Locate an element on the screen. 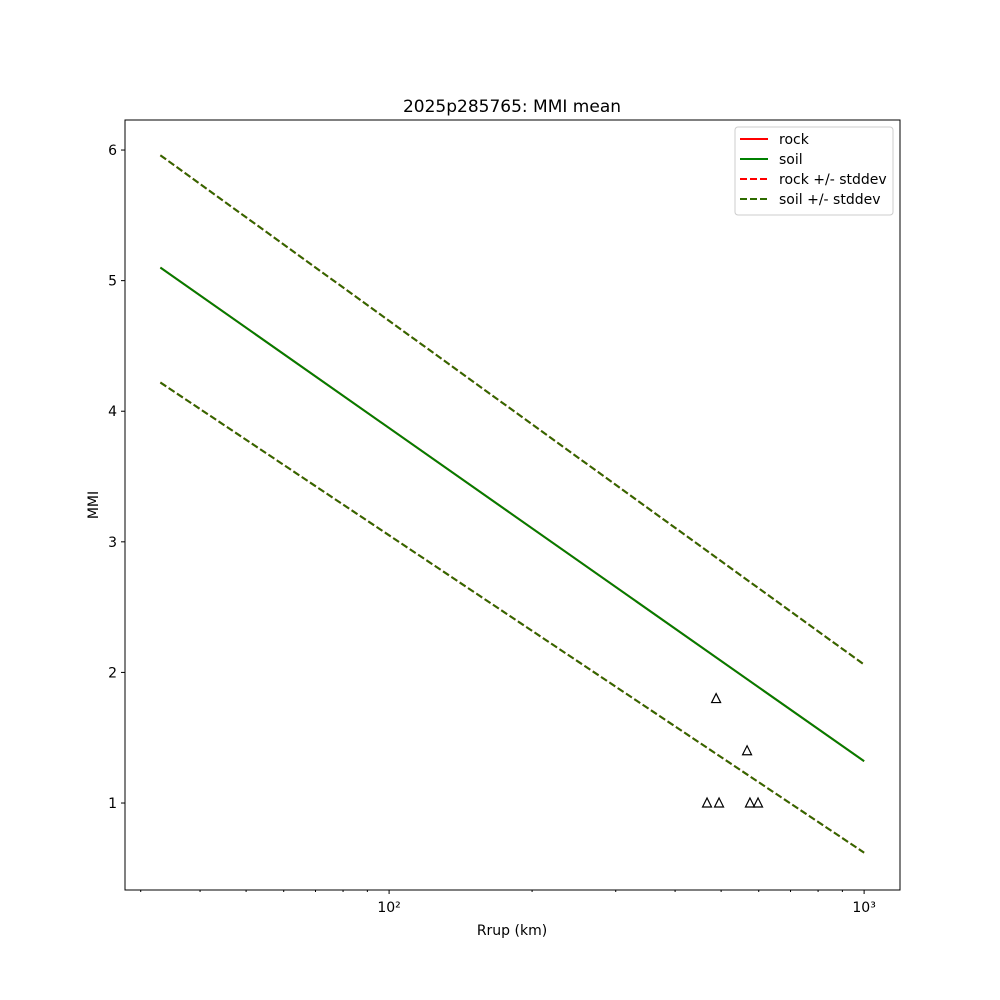 The width and height of the screenshot is (1000, 1000). y-axis-label: MMI is located at coordinates (94, 505).